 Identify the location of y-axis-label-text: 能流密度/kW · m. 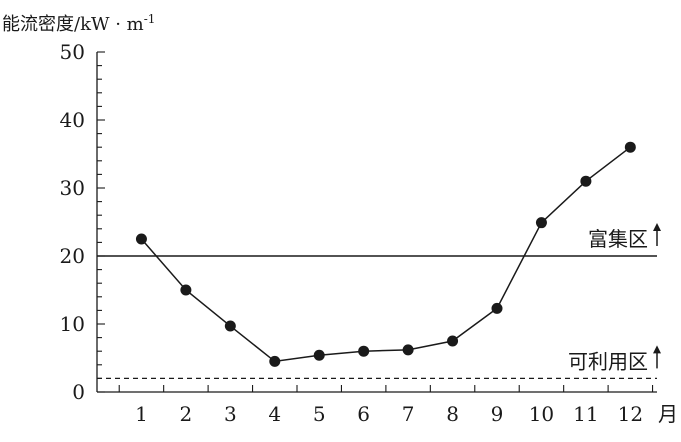
(73, 24).